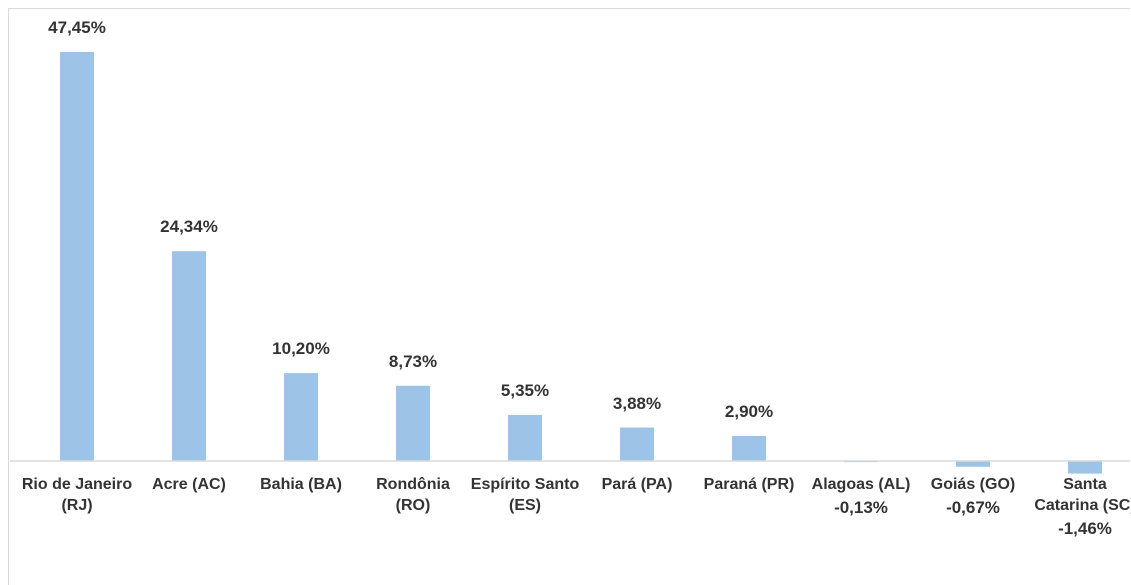 This screenshot has height=585, width=1131. What do you see at coordinates (861, 507) in the screenshot?
I see `value-label: -0,13%` at bounding box center [861, 507].